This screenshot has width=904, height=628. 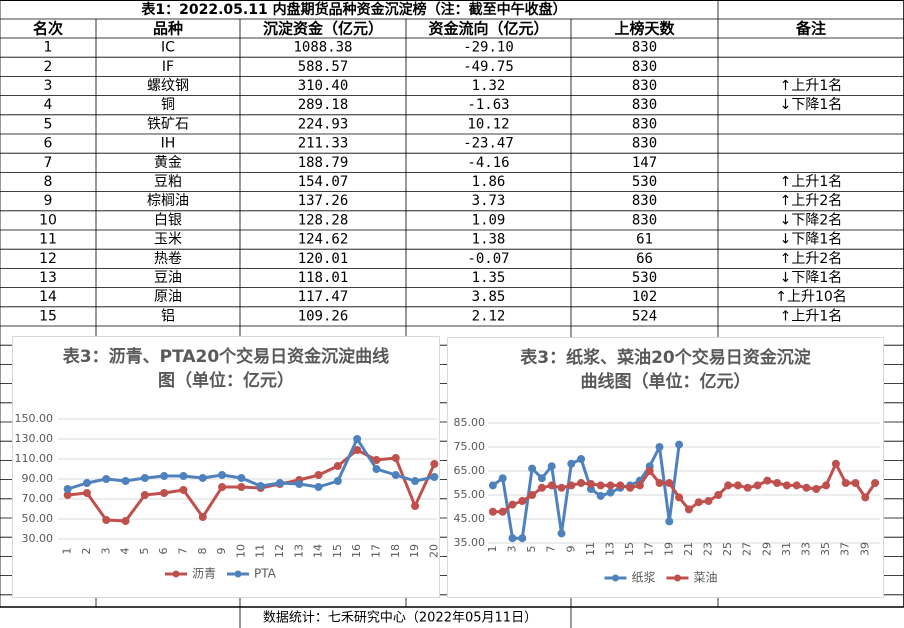 I want to click on y-tick-label: 130.00, so click(x=34, y=438).